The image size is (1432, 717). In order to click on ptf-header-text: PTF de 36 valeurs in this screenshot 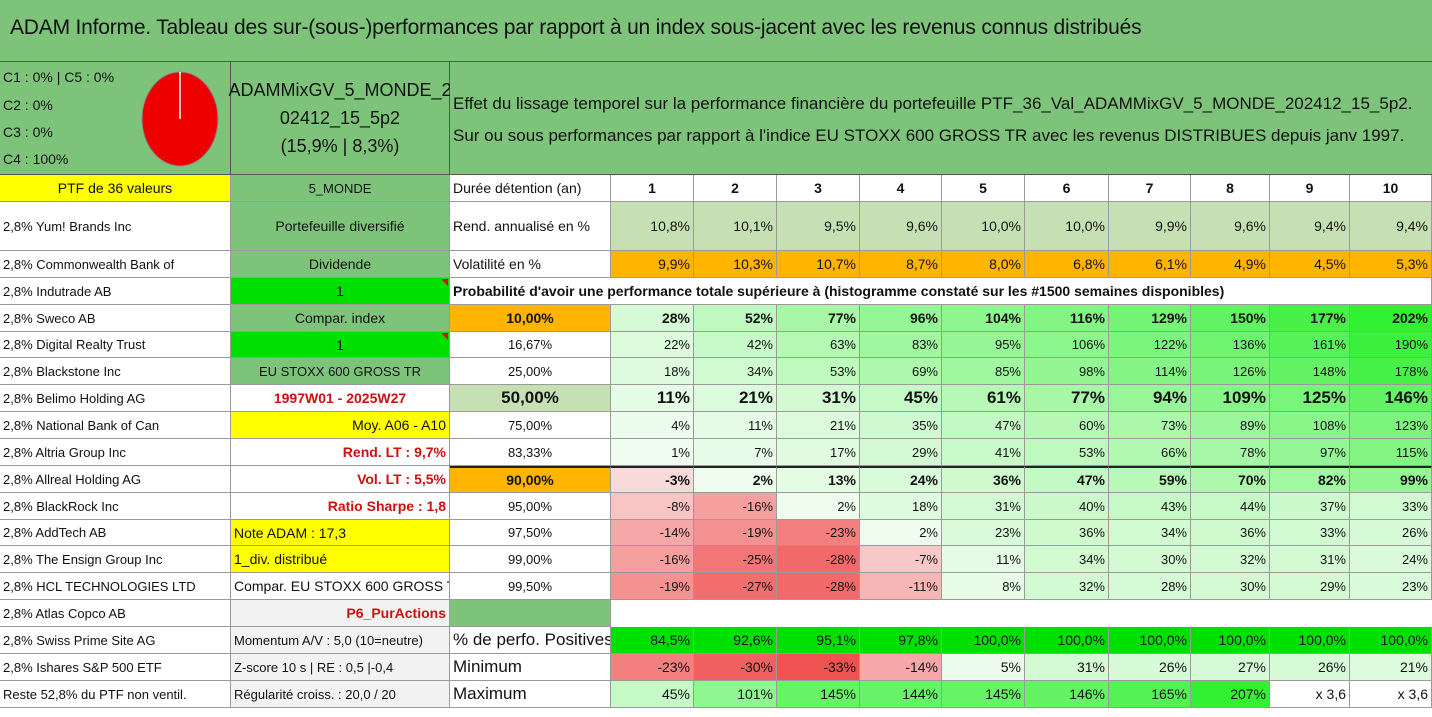, I will do `click(115, 188)`.